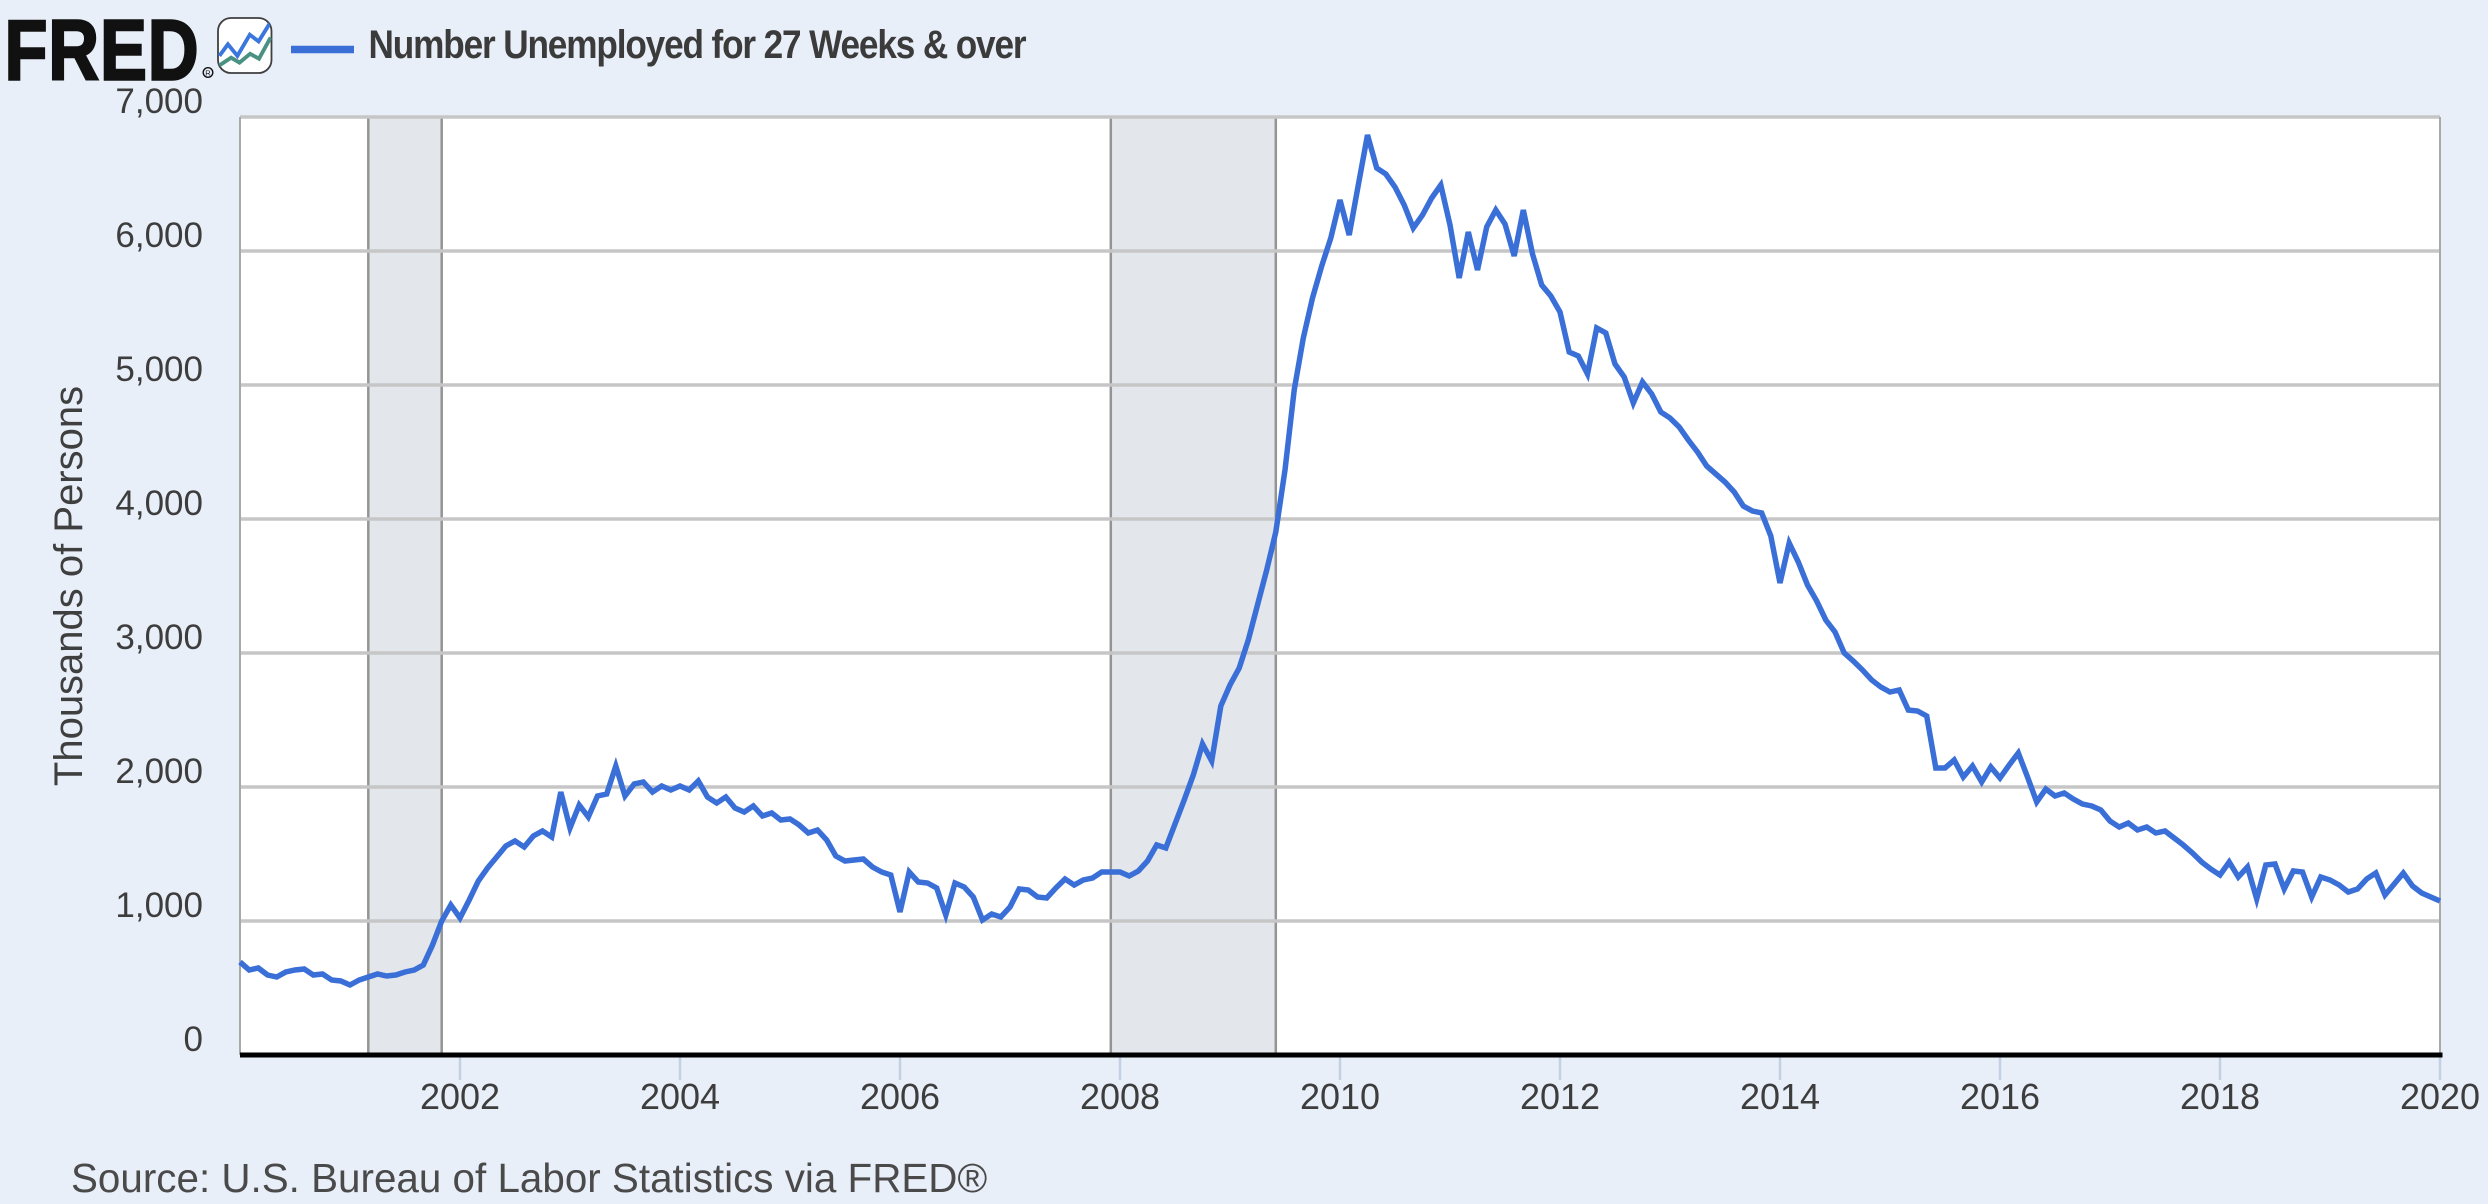 This screenshot has height=1204, width=2488. I want to click on svg-text: 5,000, so click(159, 369).